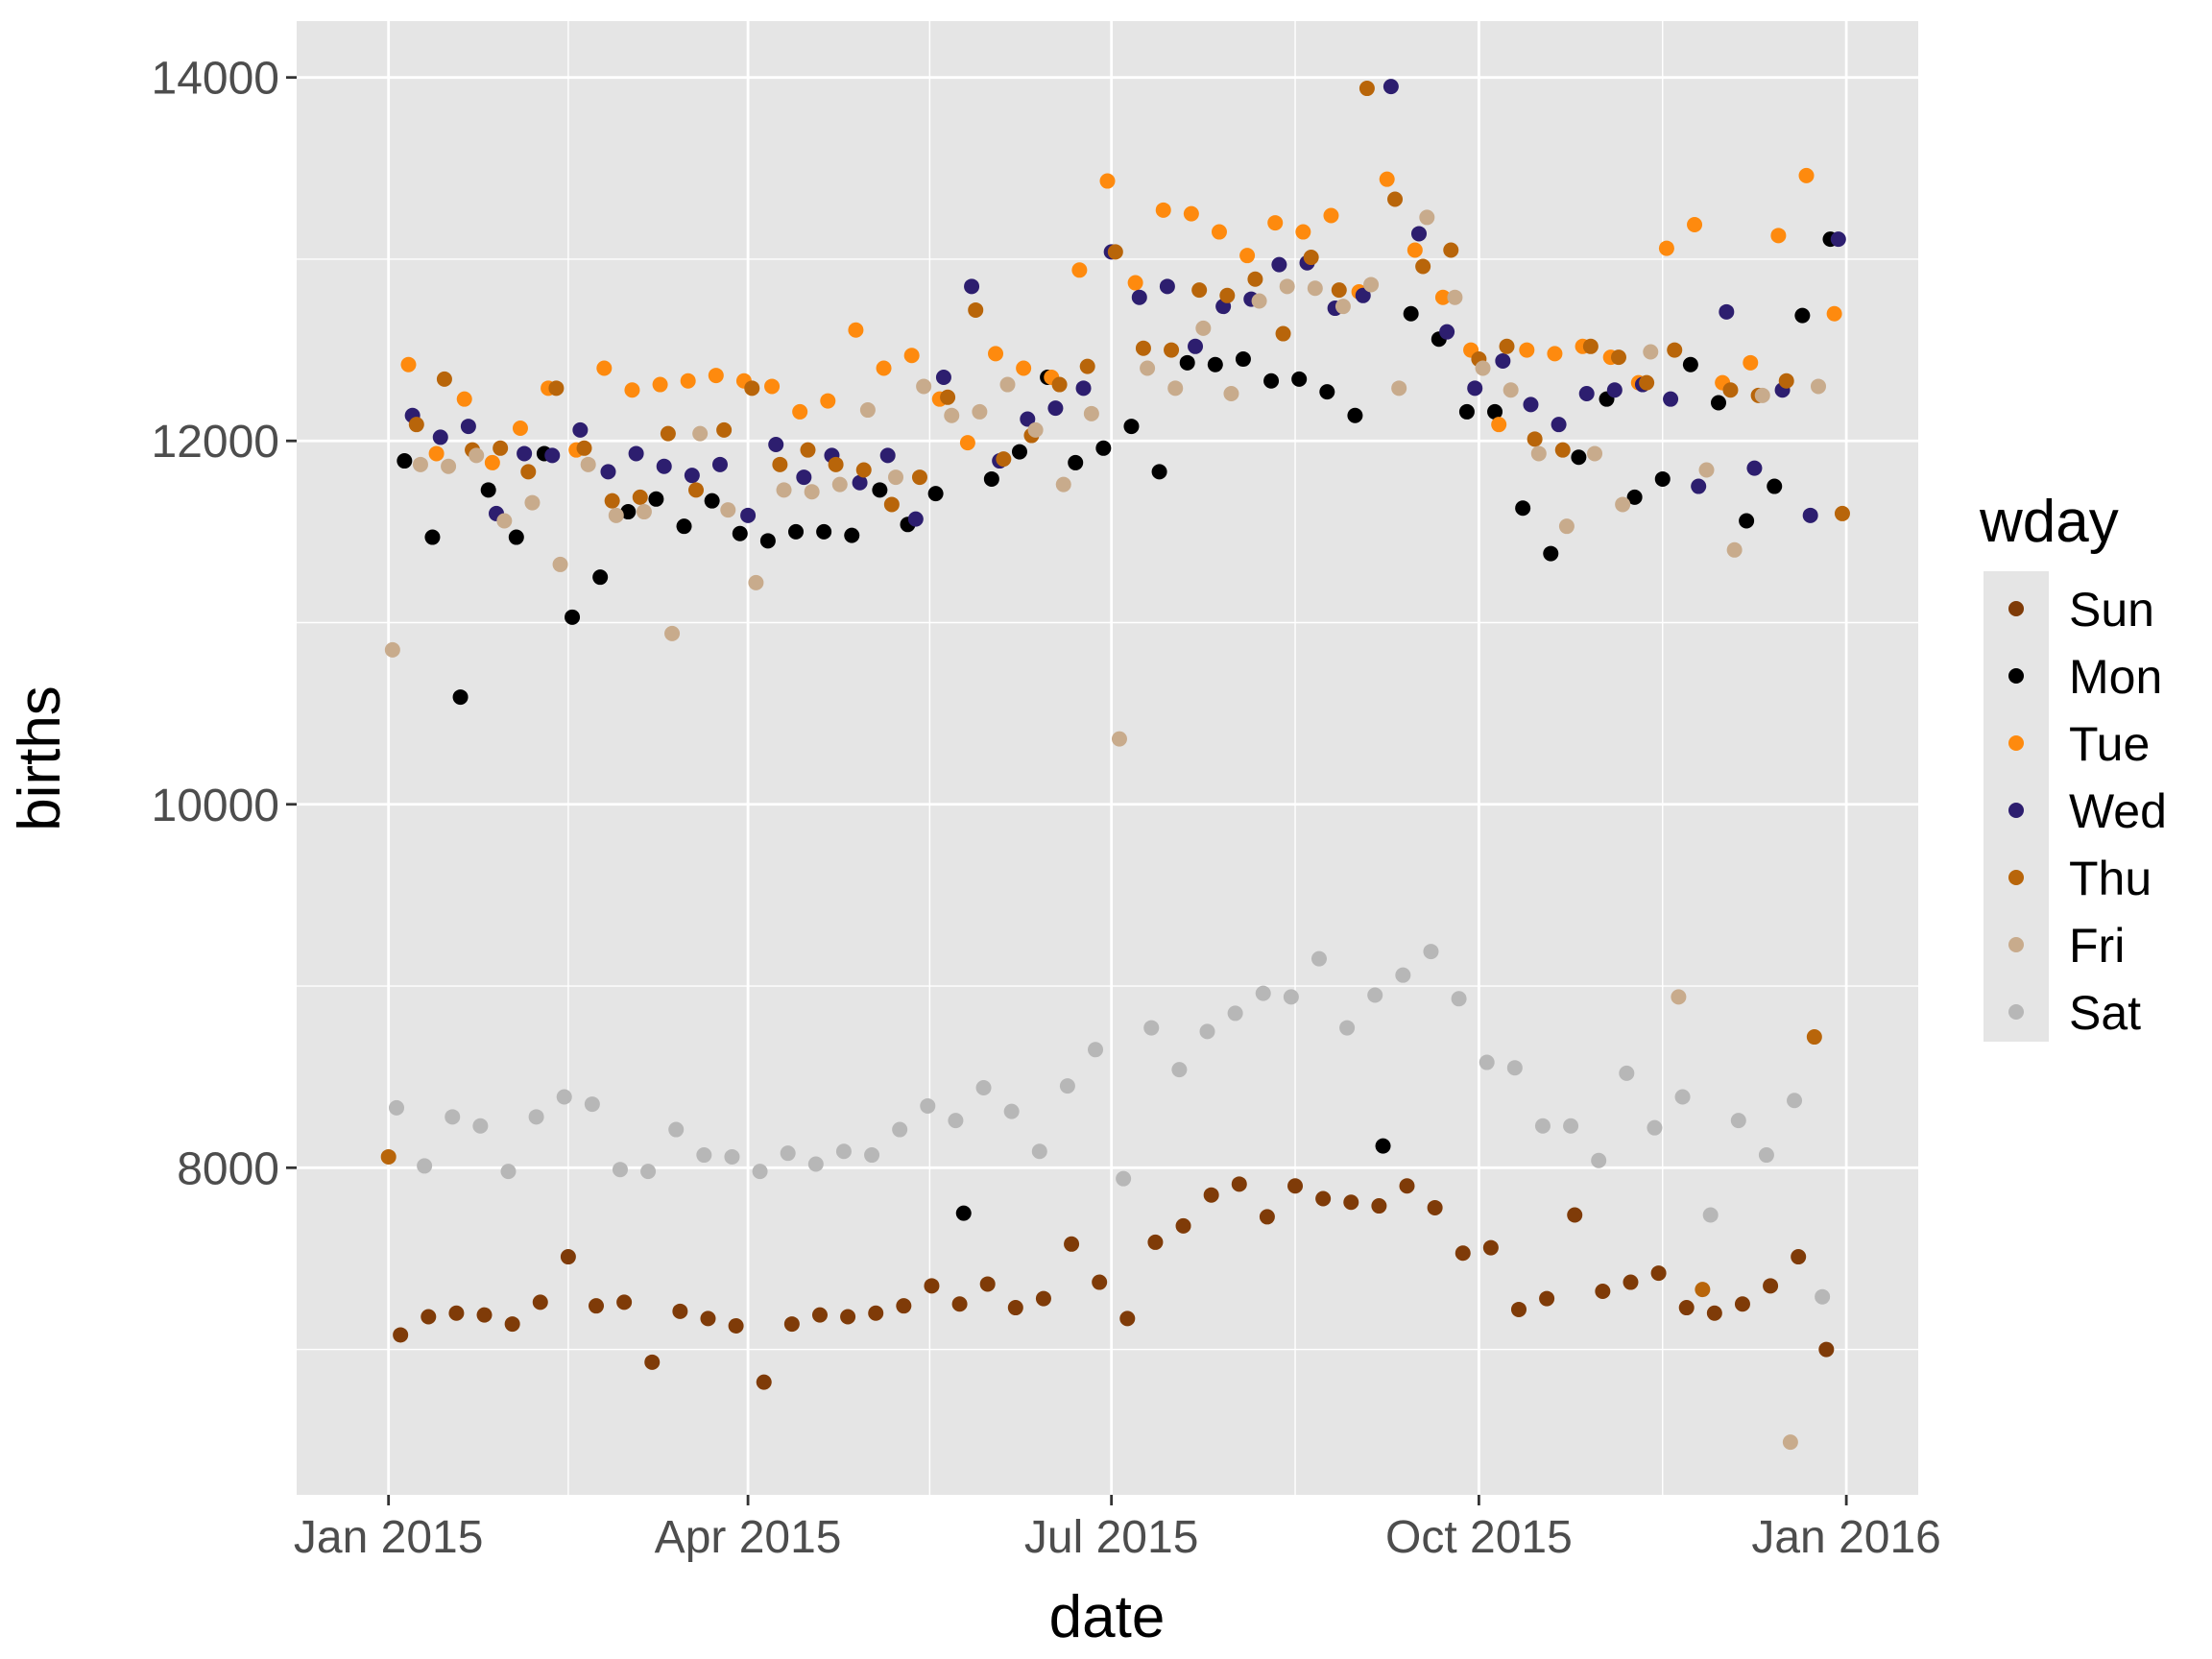 Image resolution: width=2212 pixels, height=1659 pixels. What do you see at coordinates (2016, 944) in the screenshot?
I see `legend-key-fri` at bounding box center [2016, 944].